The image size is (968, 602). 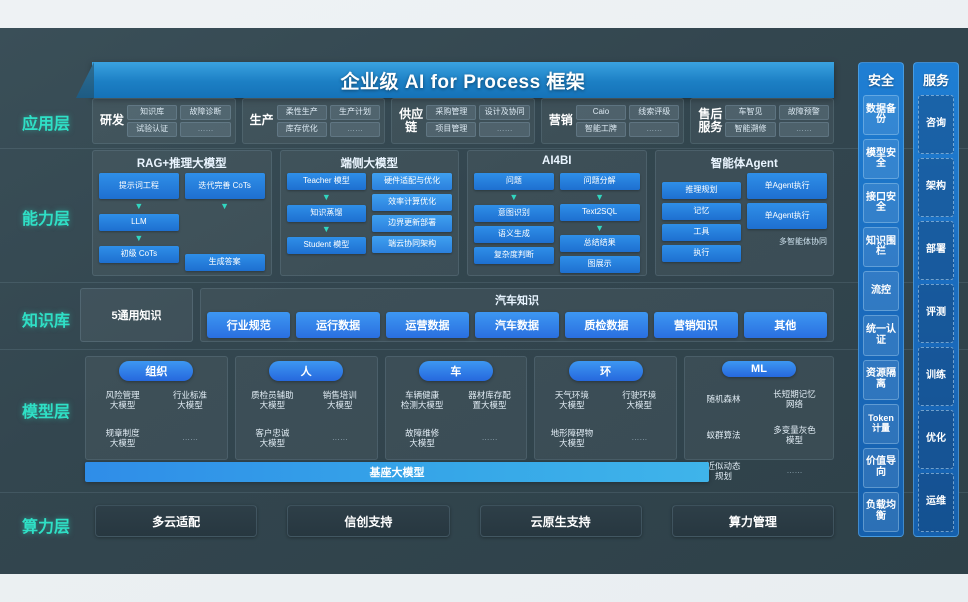 I want to click on app-cell: 生产计划, so click(x=355, y=112).